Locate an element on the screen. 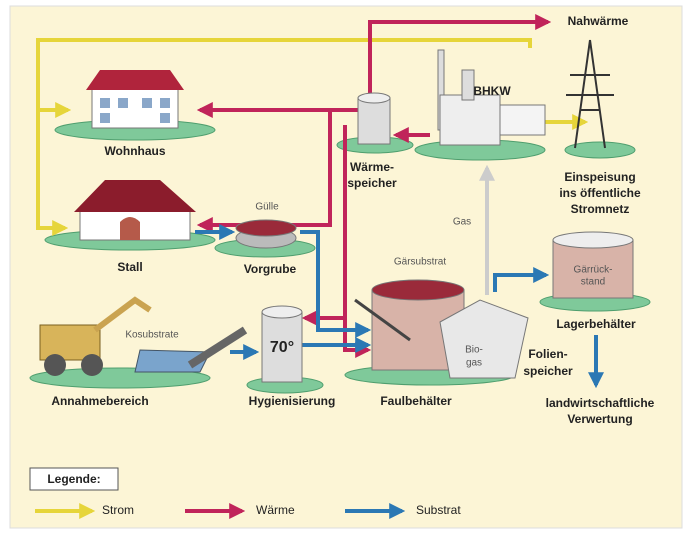 Image resolution: width=693 pixels, height=534 pixels. label: Folien- is located at coordinates (547, 354).